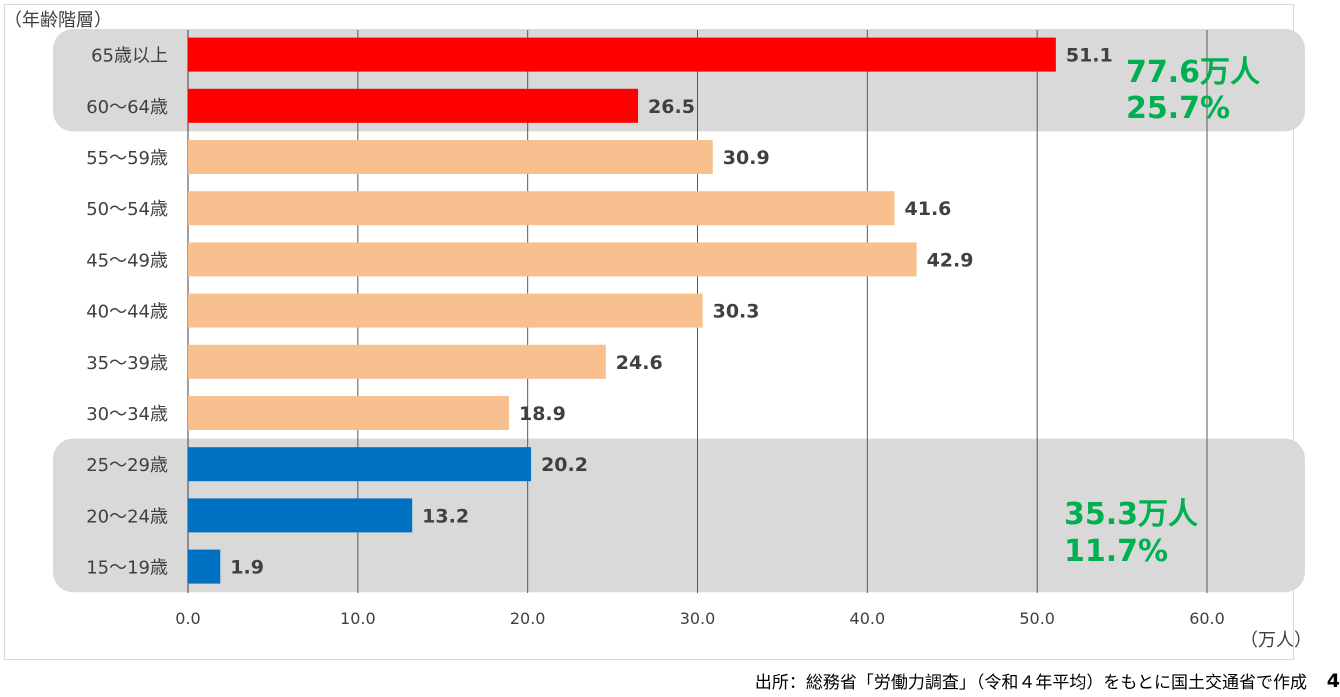 This screenshot has width=1340, height=697. I want to click on annotation-total-older: 77.6万人, so click(1193, 72).